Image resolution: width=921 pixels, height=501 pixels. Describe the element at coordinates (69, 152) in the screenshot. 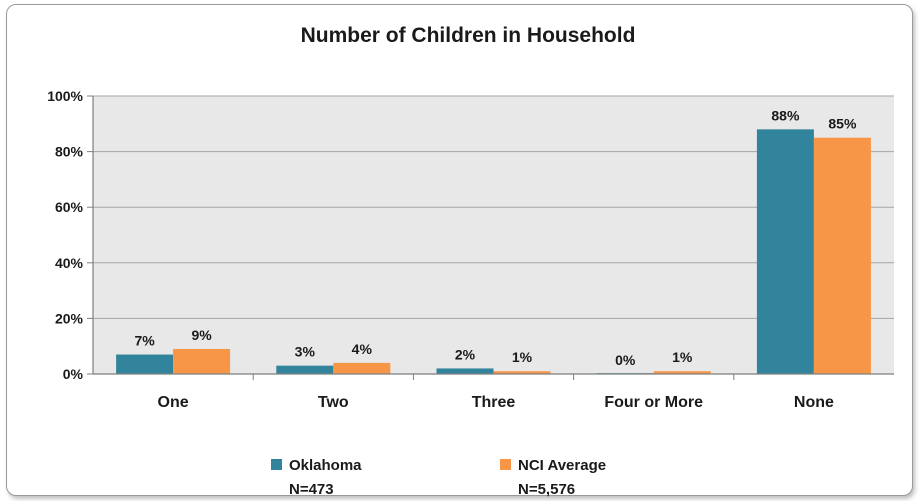

I see `y-tick-label: 80%` at that location.